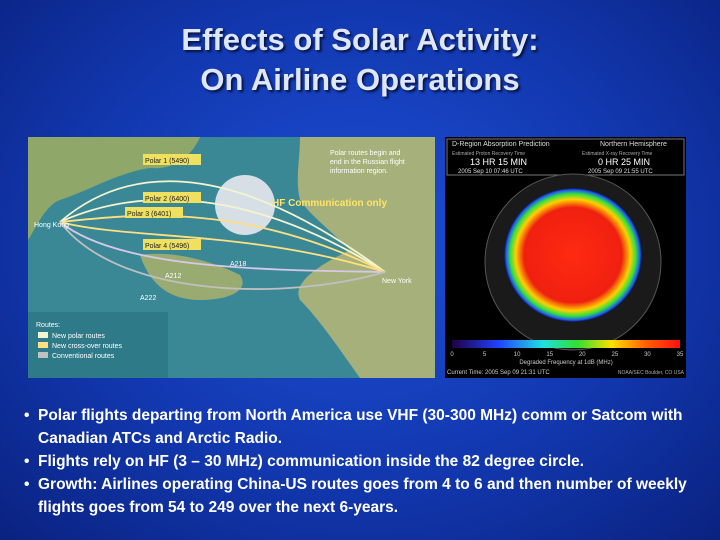 The height and width of the screenshot is (540, 720). I want to click on current-time: Current Time: 2005 Sep 09 21:31 UTC, so click(498, 373).